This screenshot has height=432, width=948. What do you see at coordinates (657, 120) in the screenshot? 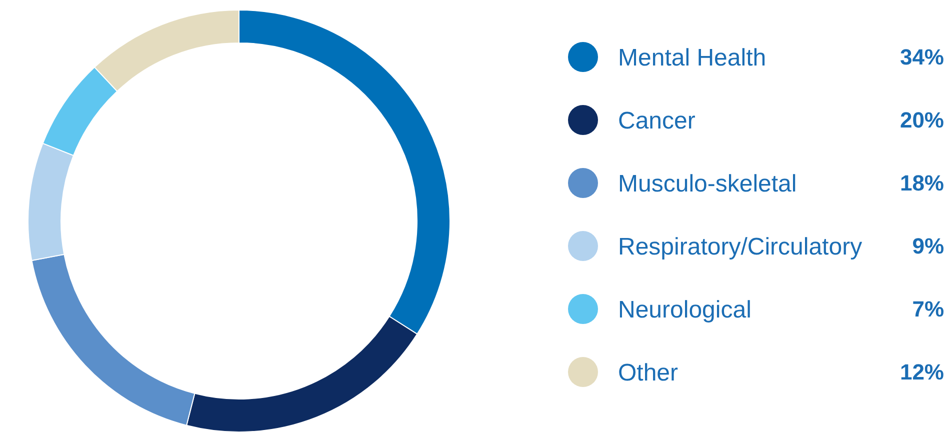
I see `legend-label: Cancer` at bounding box center [657, 120].